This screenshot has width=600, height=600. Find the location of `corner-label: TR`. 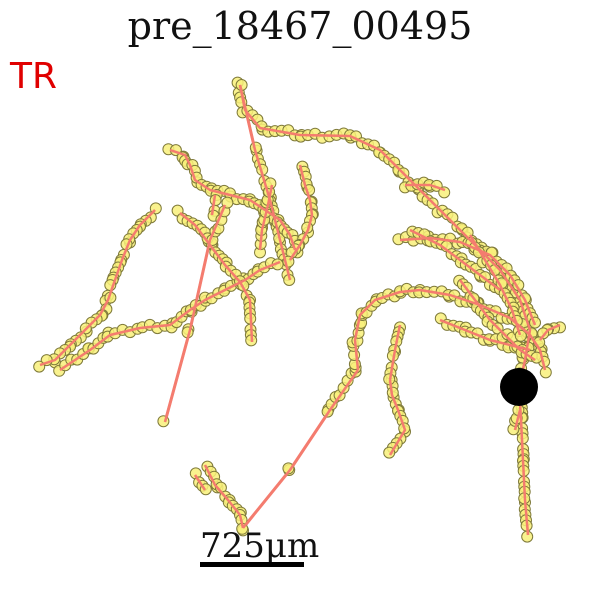

corner-label: TR is located at coordinates (34, 76).